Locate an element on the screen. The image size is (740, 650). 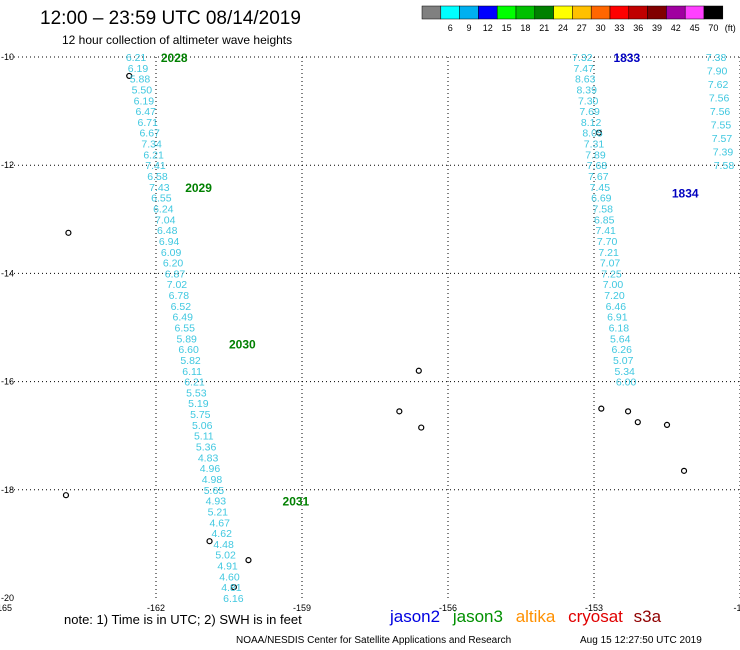
legend-unit: (ft) is located at coordinates (730, 28).